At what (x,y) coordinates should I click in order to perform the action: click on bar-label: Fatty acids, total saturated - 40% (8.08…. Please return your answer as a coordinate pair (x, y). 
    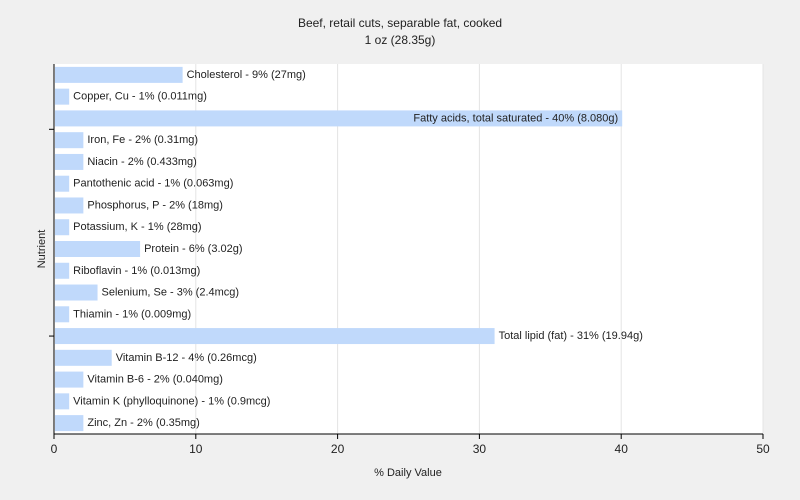
    Looking at the image, I should click on (515, 118).